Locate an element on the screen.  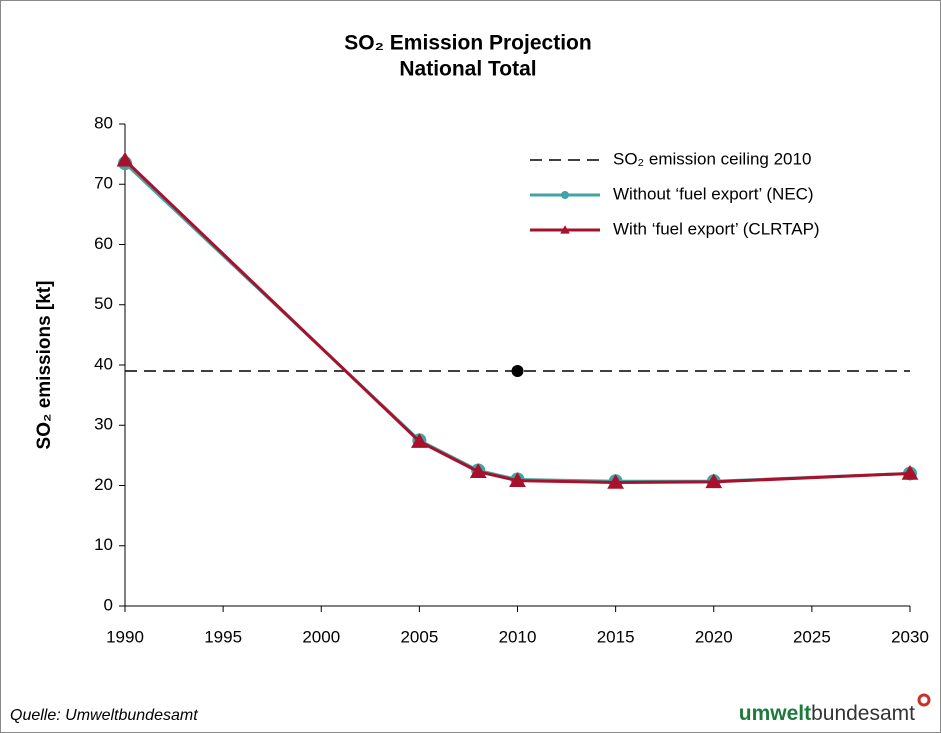
logo: umweltbundesamt is located at coordinates (827, 713).